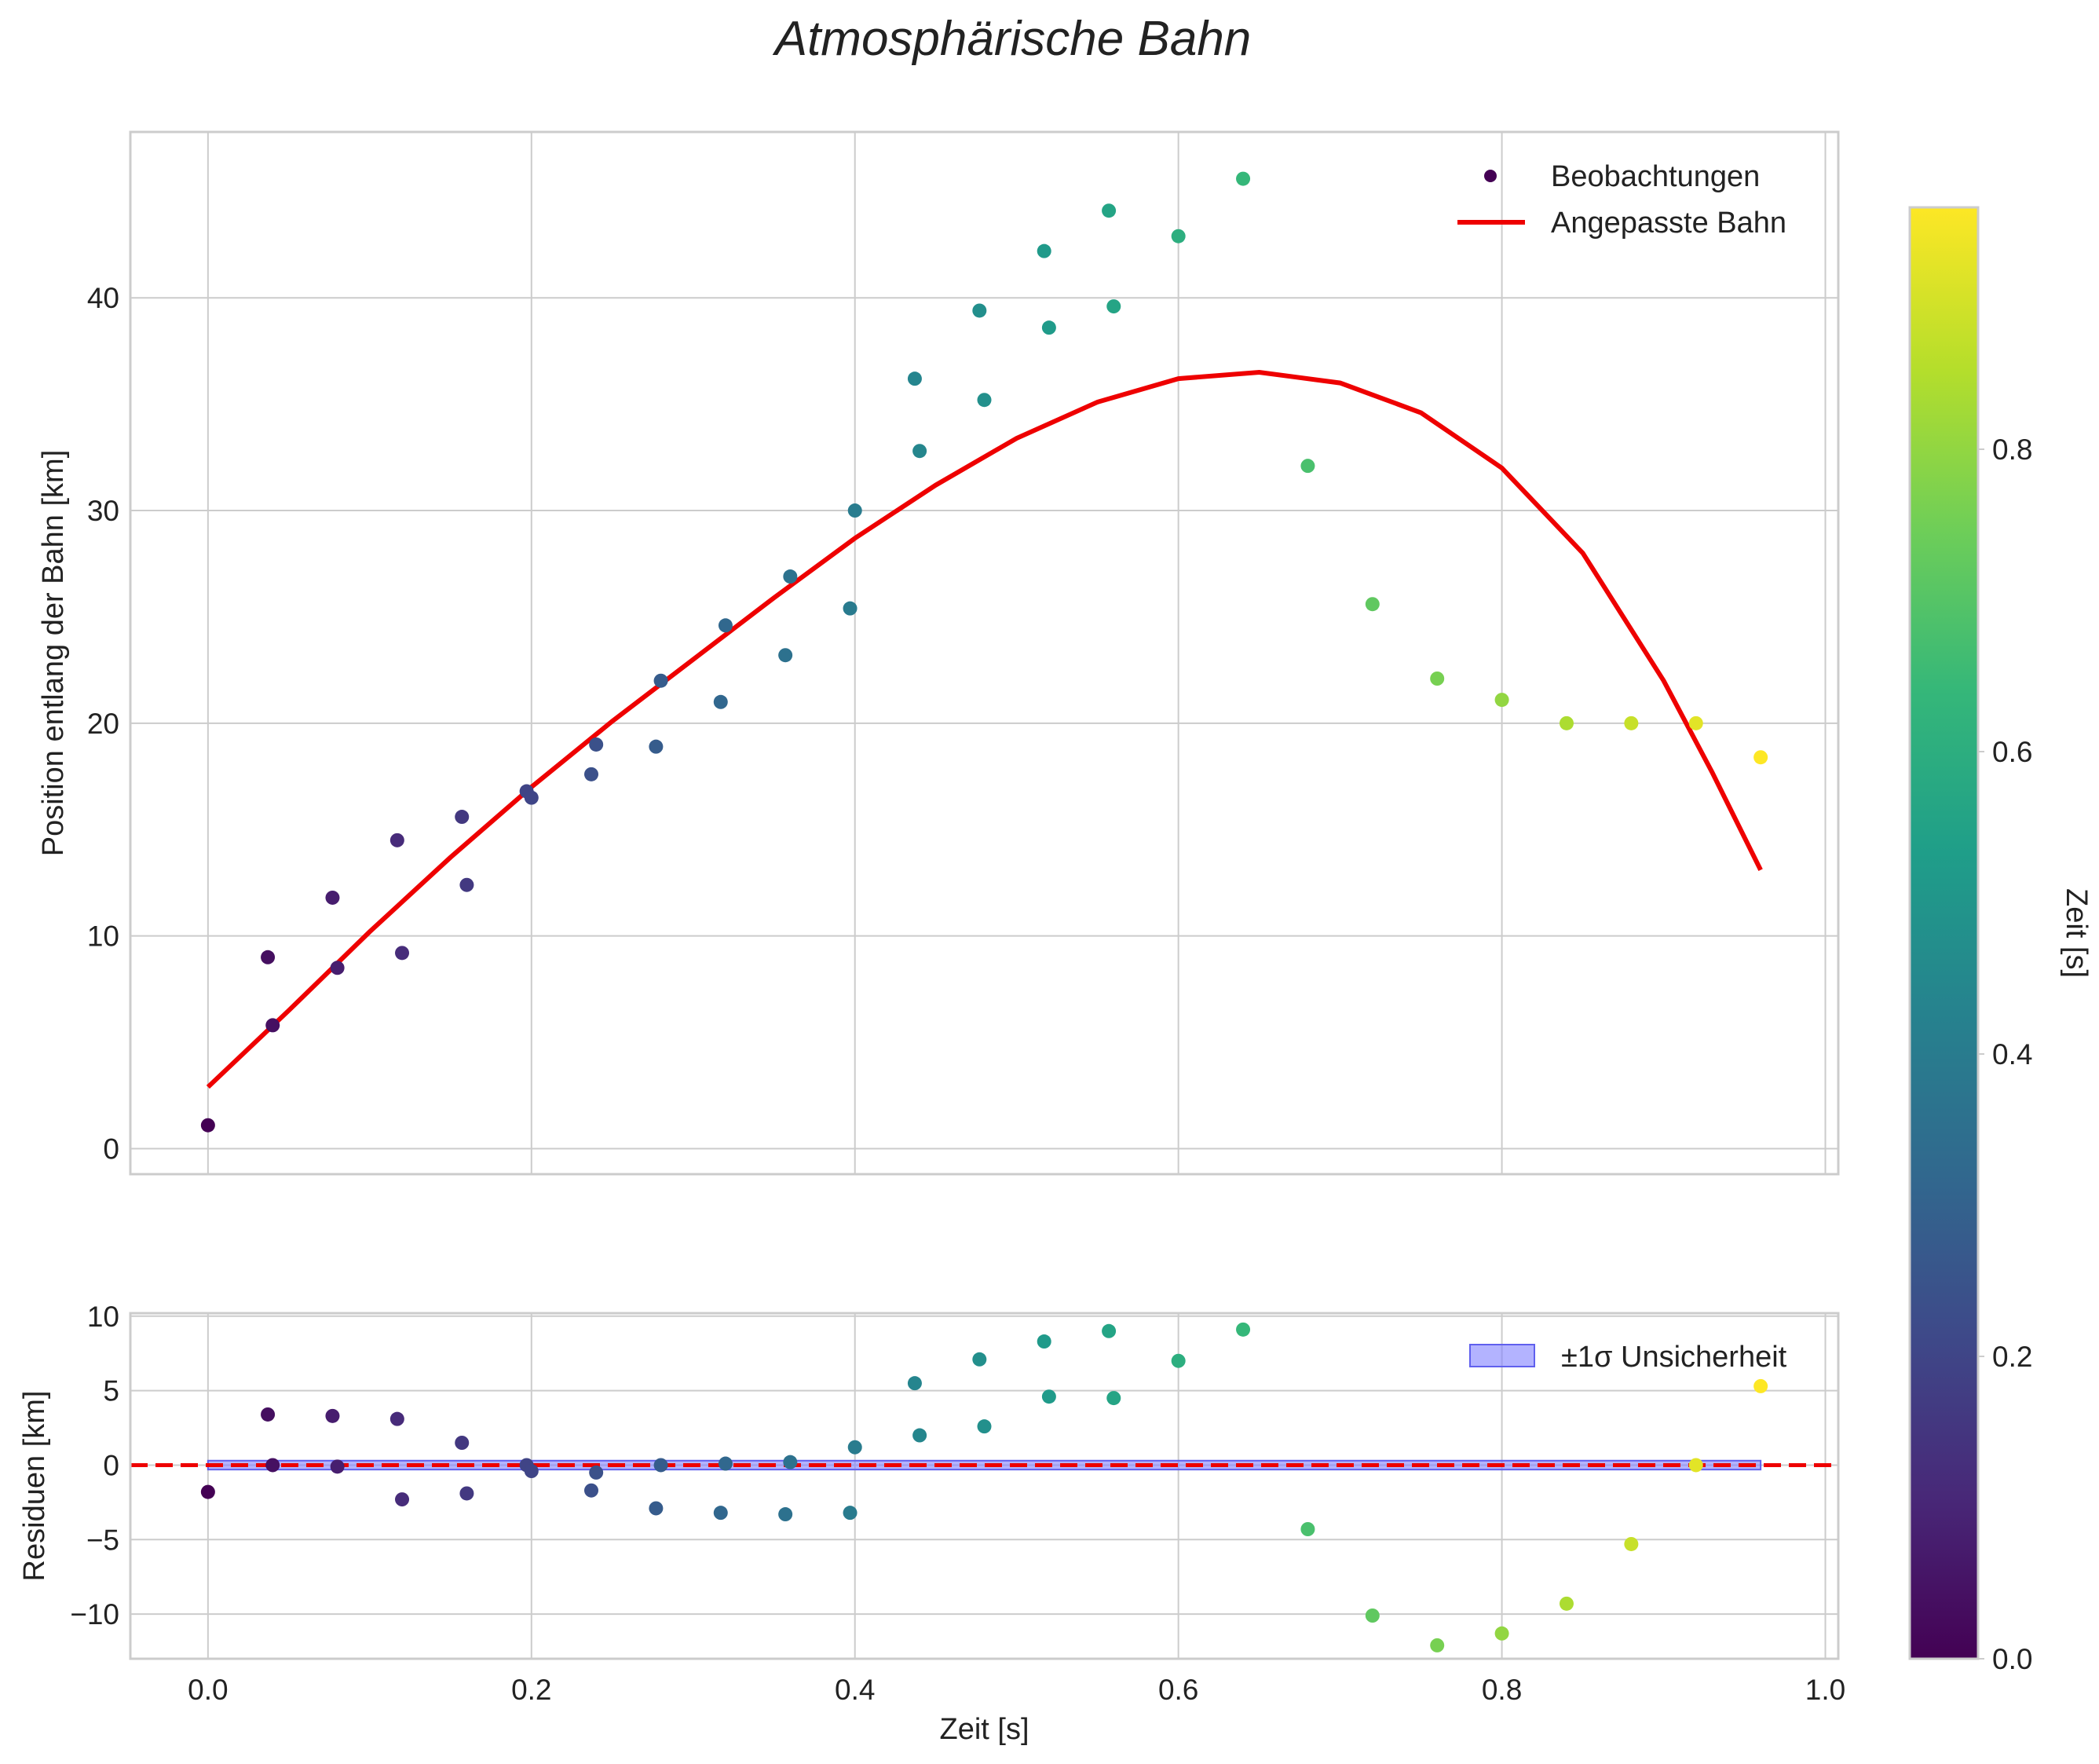 The width and height of the screenshot is (2099, 1764). I want to click on residual-y-tick-labels: 10 5 0 −5 −10, so click(94, 1466).